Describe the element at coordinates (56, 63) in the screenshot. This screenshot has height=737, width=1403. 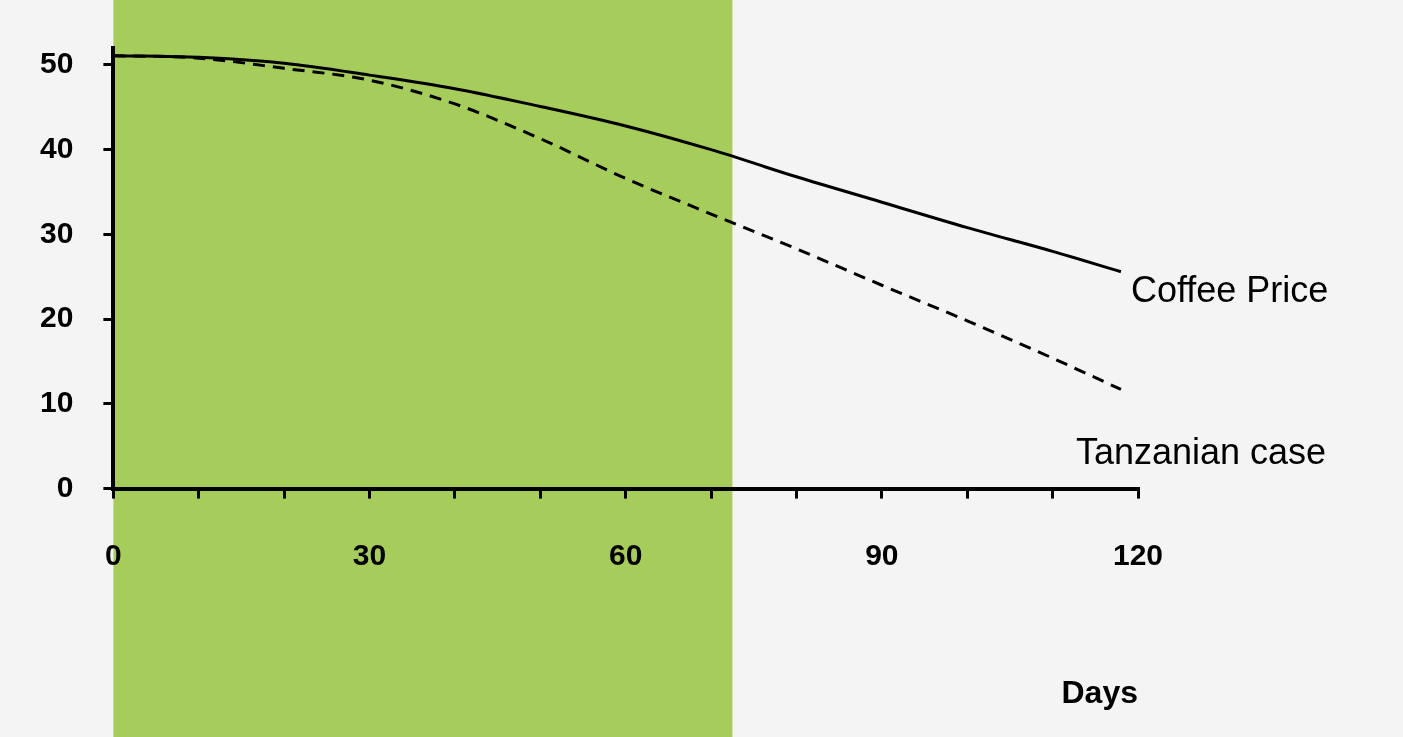
I see `y-tick-label: 50` at that location.